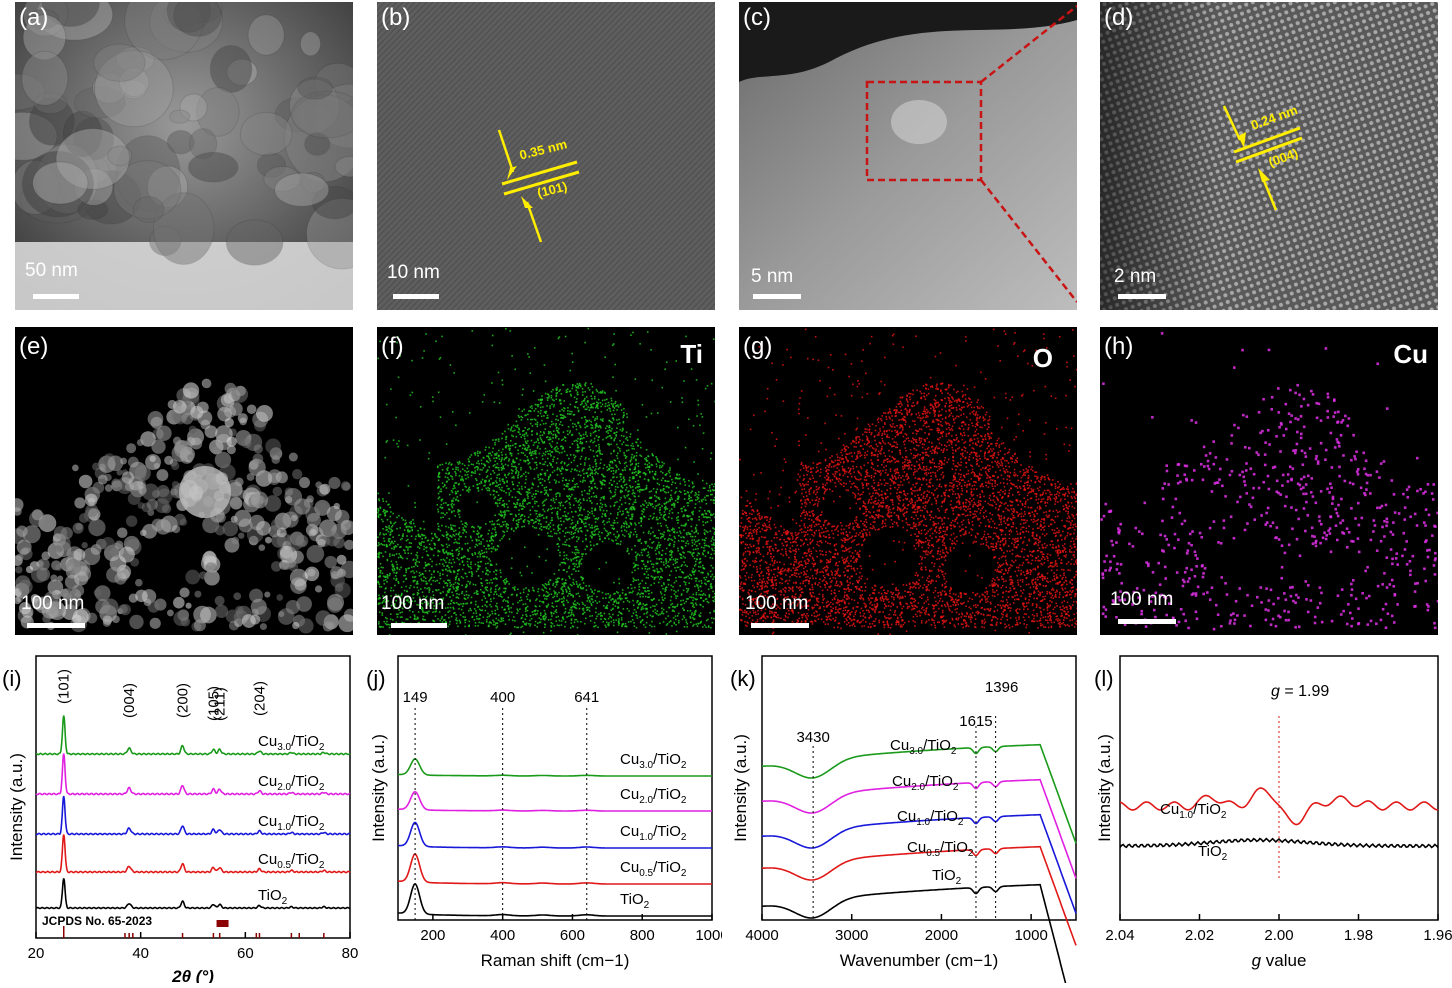  What do you see at coordinates (432, 935) in the screenshot?
I see `x-tick-label: 200` at bounding box center [432, 935].